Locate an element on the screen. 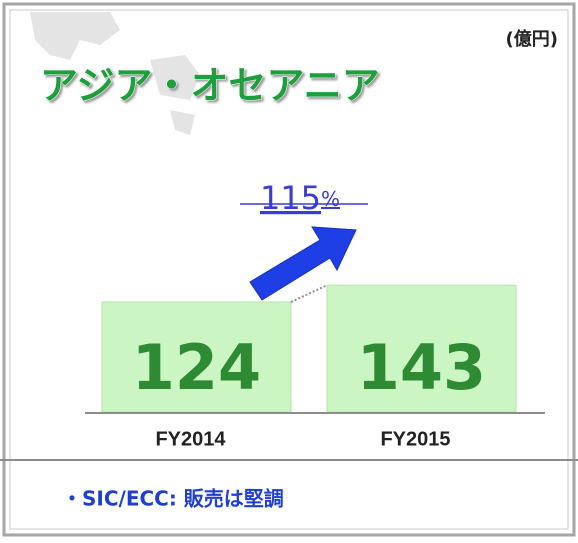  chart-title: アジア・オセアニア is located at coordinates (210, 86).